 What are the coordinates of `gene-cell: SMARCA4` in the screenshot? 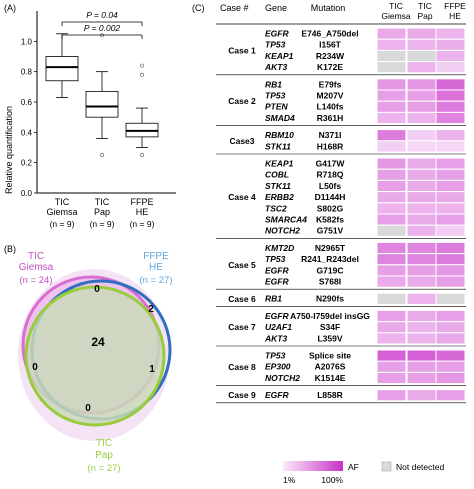 It's located at (286, 220).